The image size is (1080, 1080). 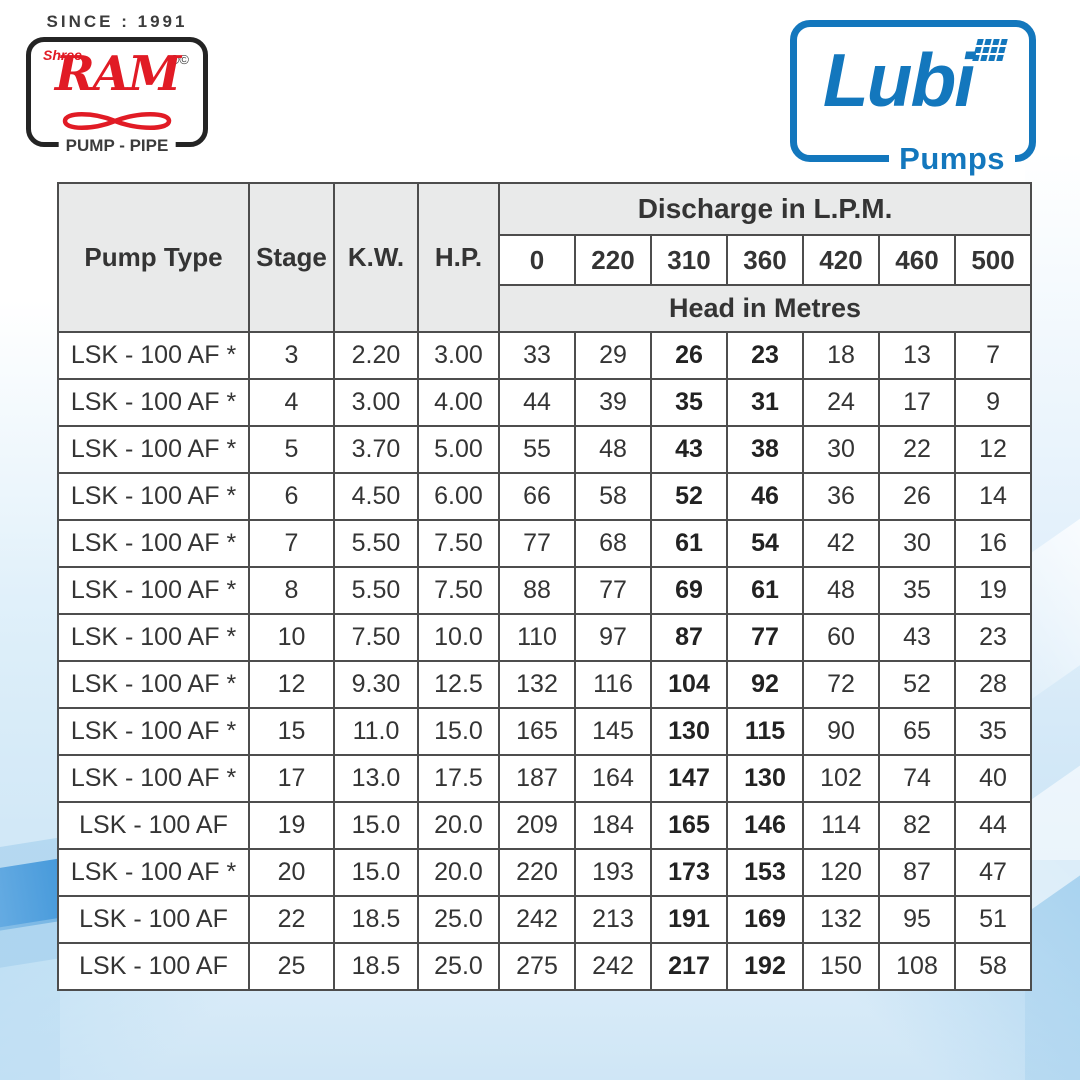 What do you see at coordinates (613, 684) in the screenshot?
I see `head-value-cell: 116` at bounding box center [613, 684].